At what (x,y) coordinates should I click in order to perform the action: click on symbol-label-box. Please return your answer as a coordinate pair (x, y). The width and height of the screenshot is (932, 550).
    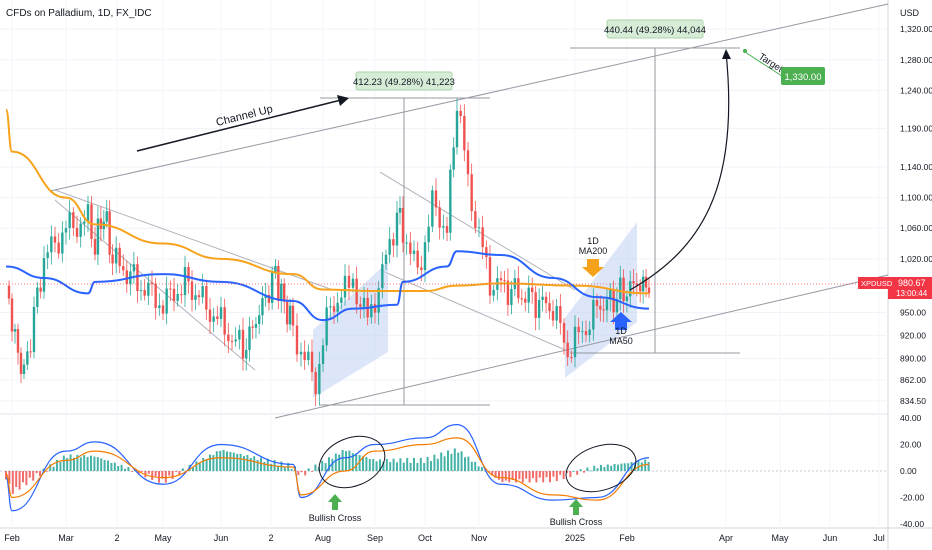
    Looking at the image, I should click on (873, 283).